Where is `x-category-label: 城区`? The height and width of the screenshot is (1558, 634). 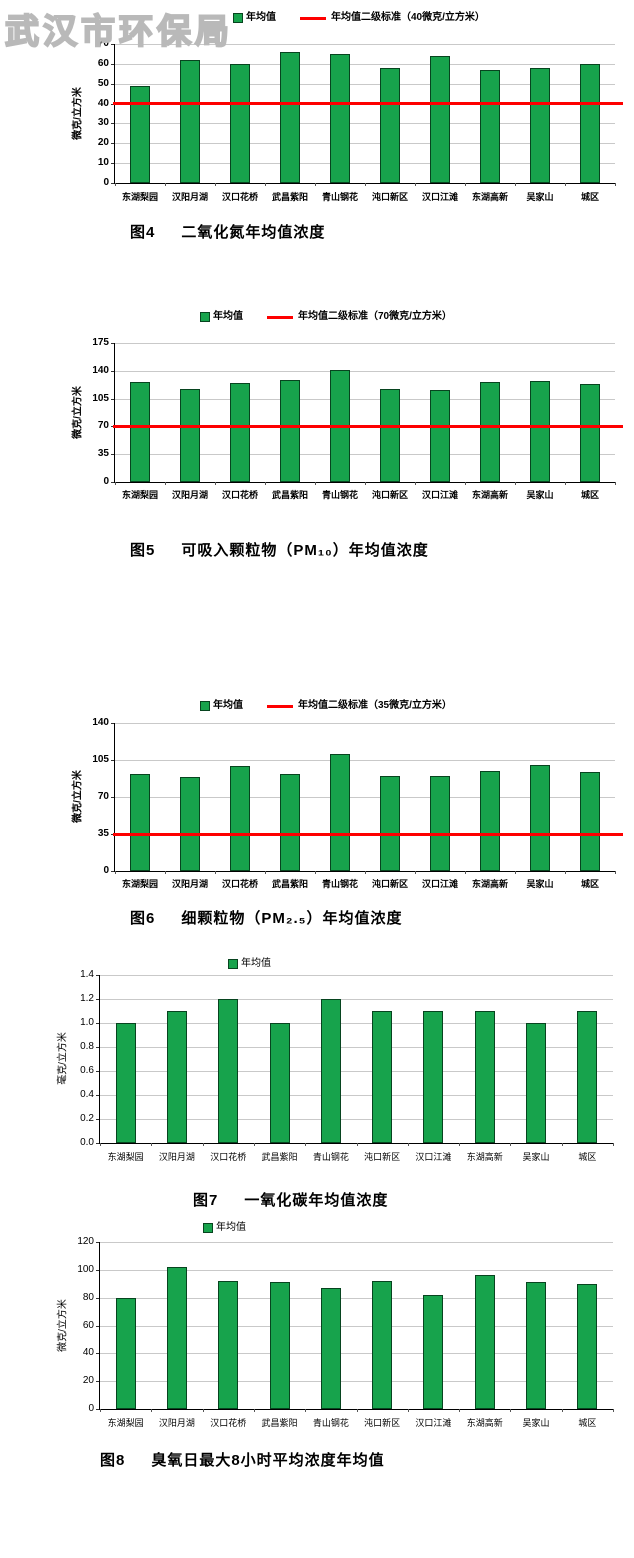 x-category-label: 城区 is located at coordinates (589, 197).